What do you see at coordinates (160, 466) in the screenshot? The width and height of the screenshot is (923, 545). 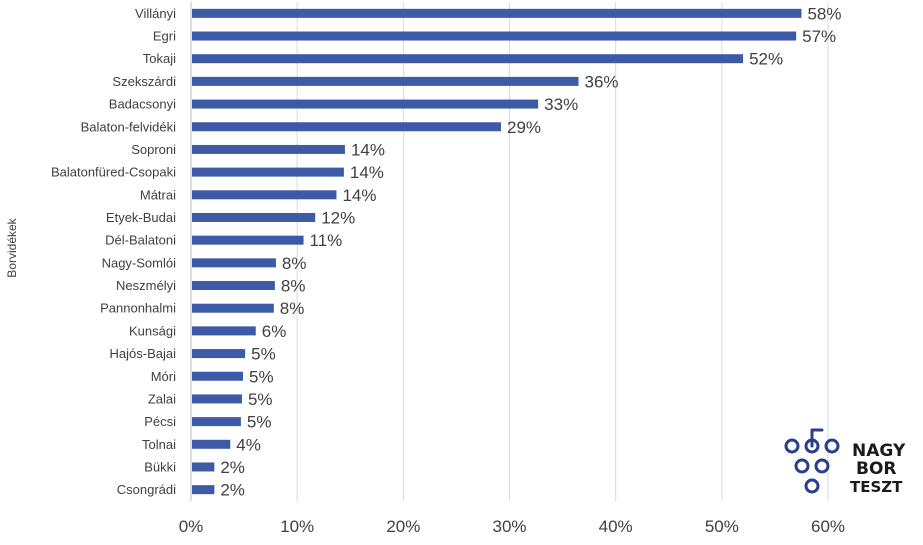 I see `category-label: Bükki` at bounding box center [160, 466].